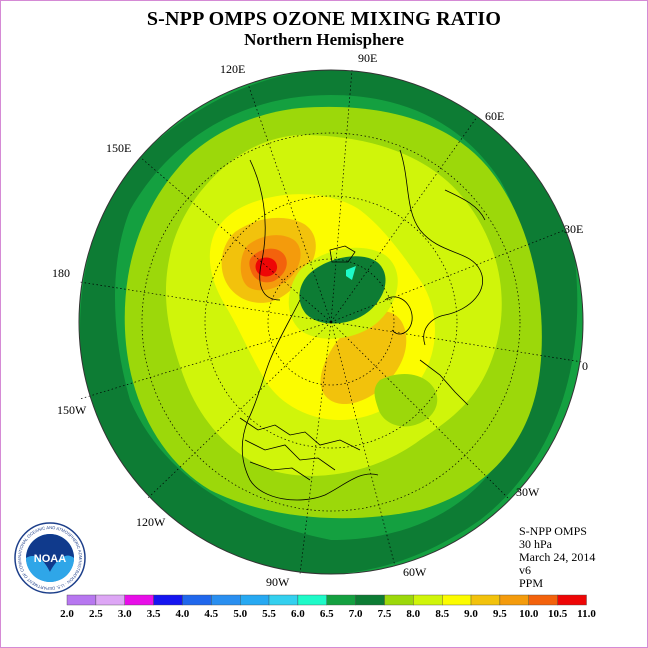  I want to click on noaa-logo-text: NOAA, so click(50, 559).